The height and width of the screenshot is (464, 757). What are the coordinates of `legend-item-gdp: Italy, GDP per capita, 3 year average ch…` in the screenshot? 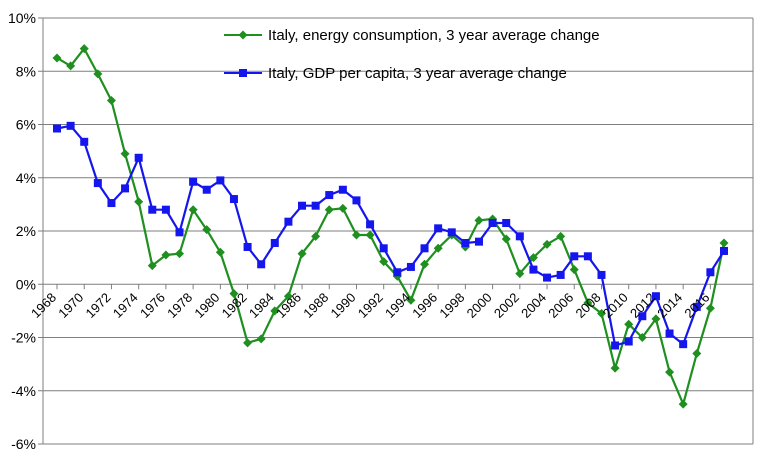 It's located at (395, 73).